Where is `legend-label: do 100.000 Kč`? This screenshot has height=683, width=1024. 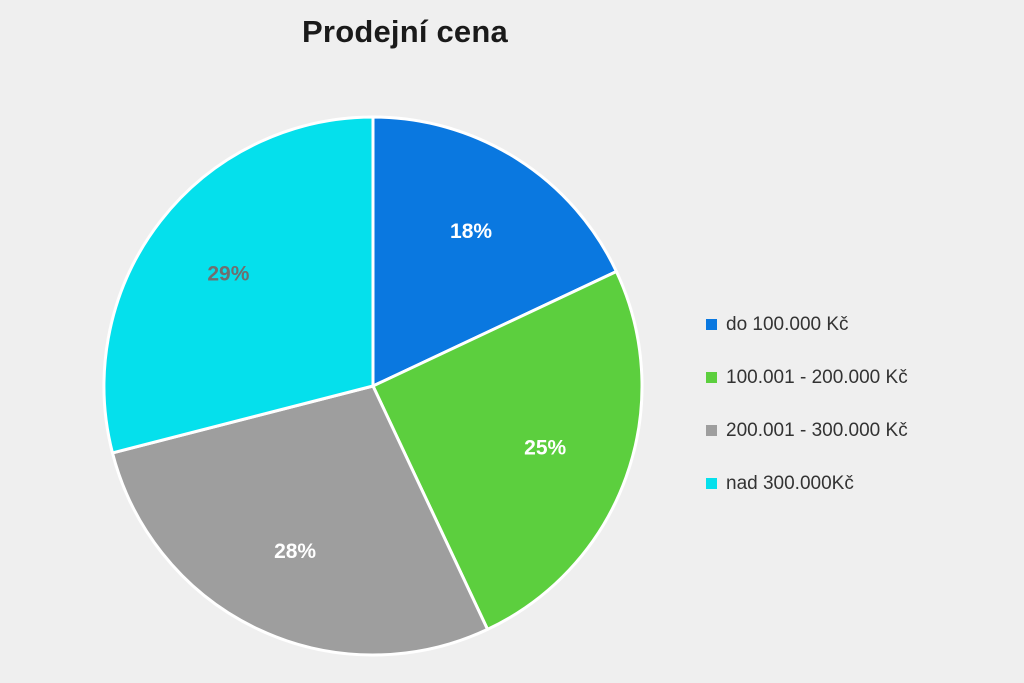 legend-label: do 100.000 Kč is located at coordinates (787, 324).